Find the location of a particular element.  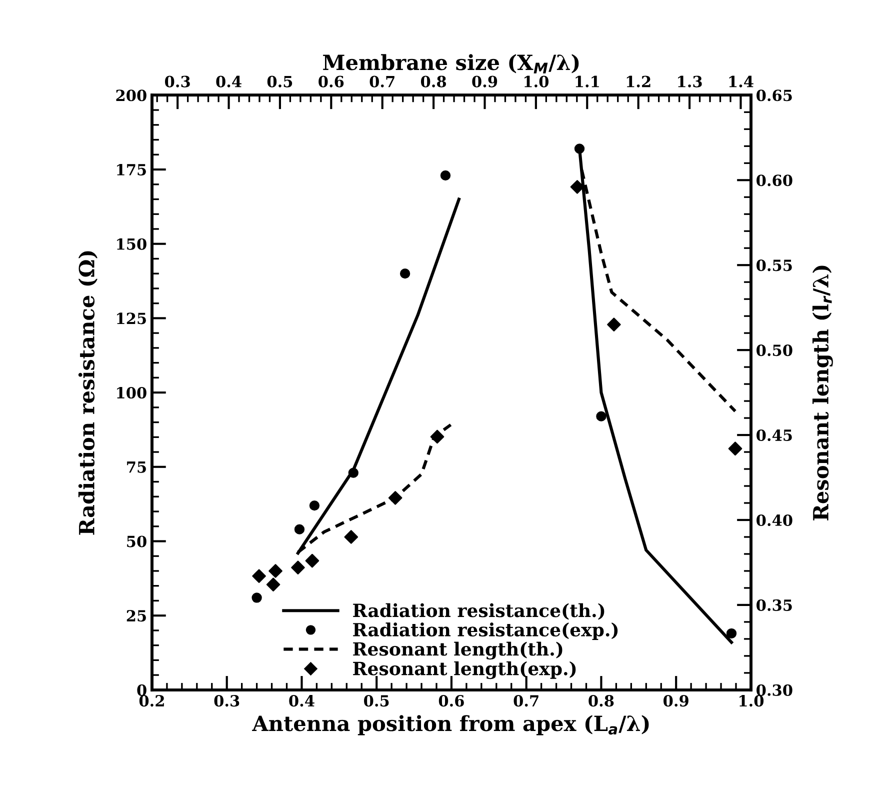

y-tick-label: 0 is located at coordinates (141, 690).